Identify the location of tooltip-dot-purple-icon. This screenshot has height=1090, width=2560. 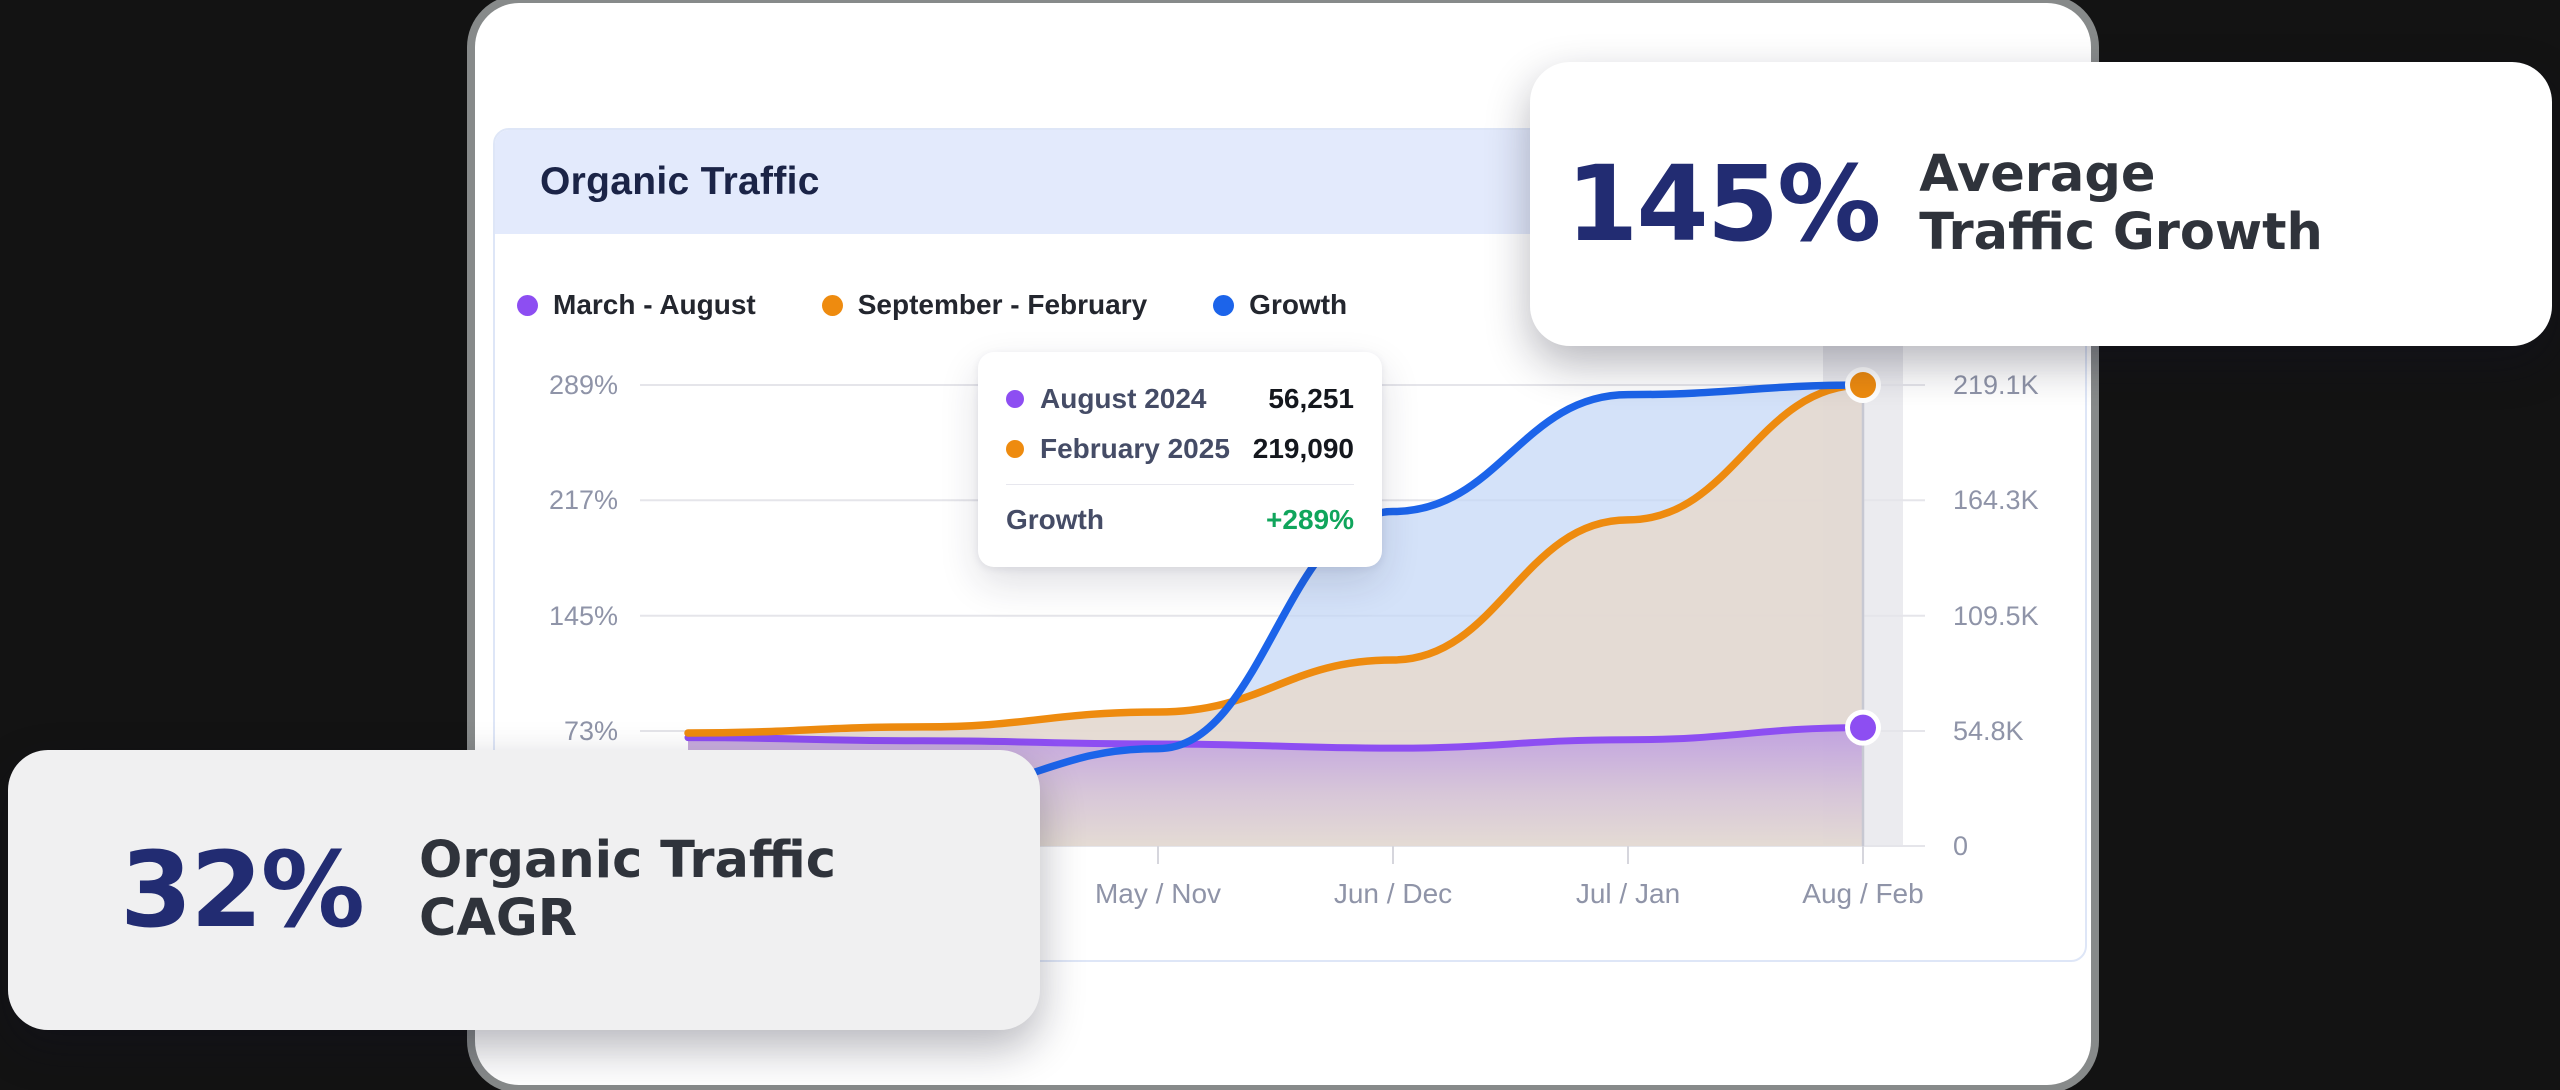
(1015, 399).